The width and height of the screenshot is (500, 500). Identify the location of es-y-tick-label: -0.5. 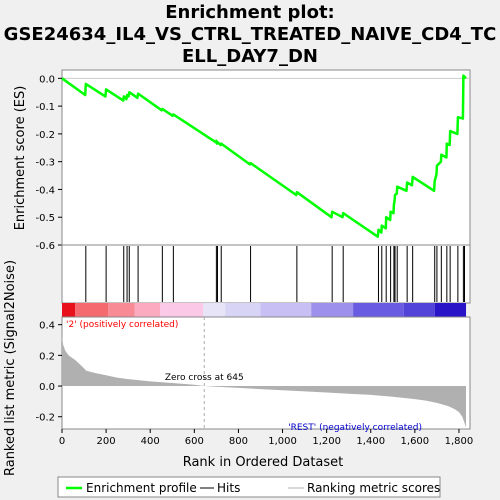
(45, 218).